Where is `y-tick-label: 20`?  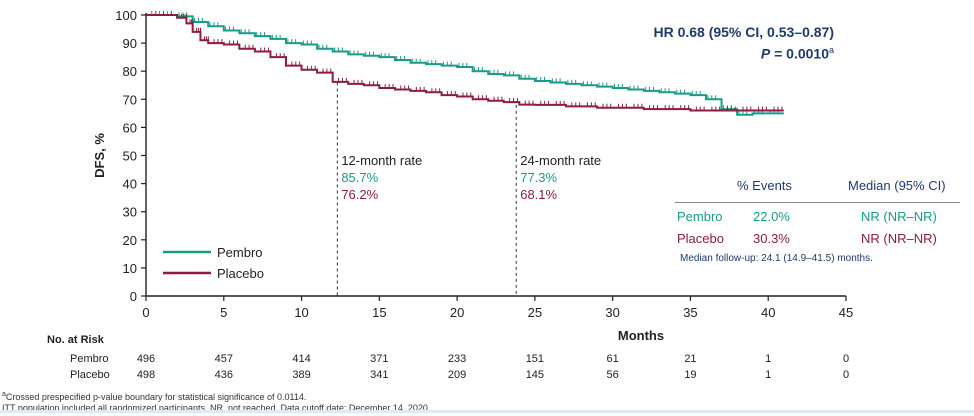
y-tick-label: 20 is located at coordinates (130, 240).